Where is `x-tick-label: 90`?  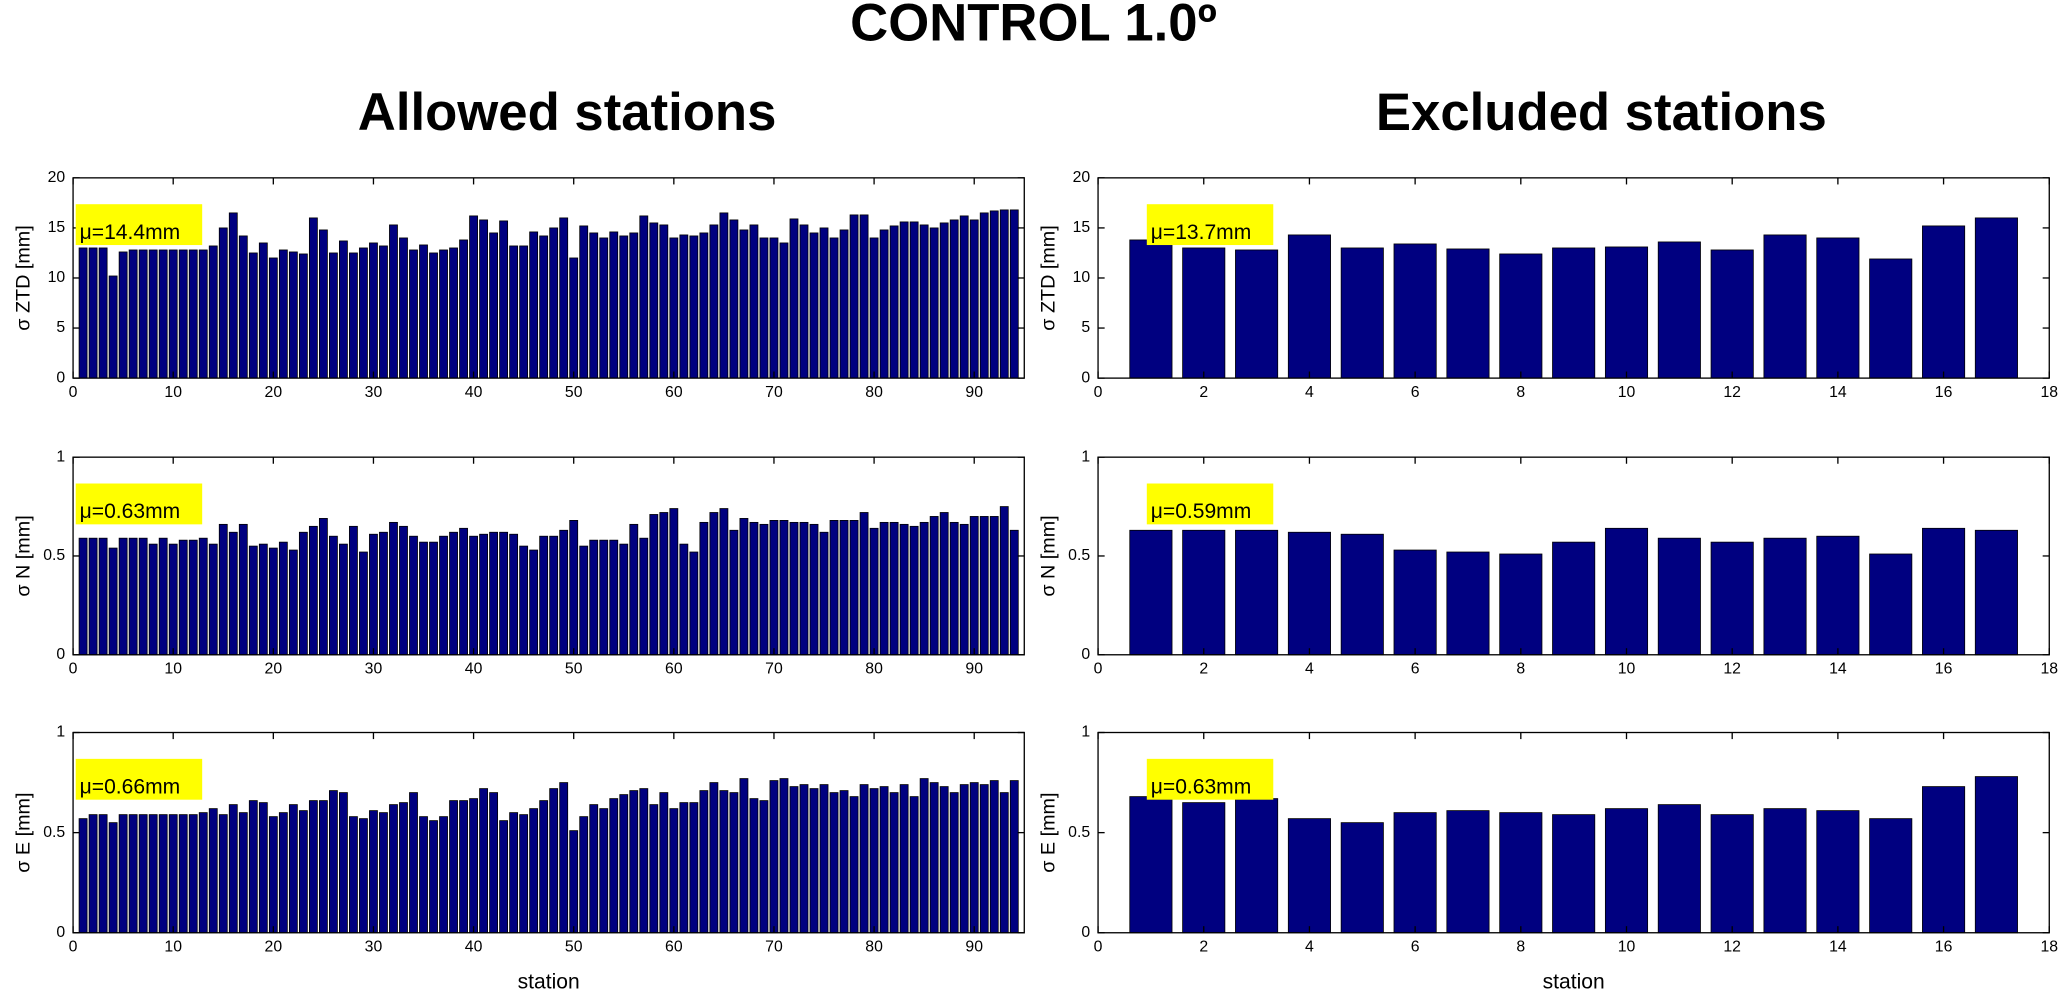
x-tick-label: 90 is located at coordinates (974, 946).